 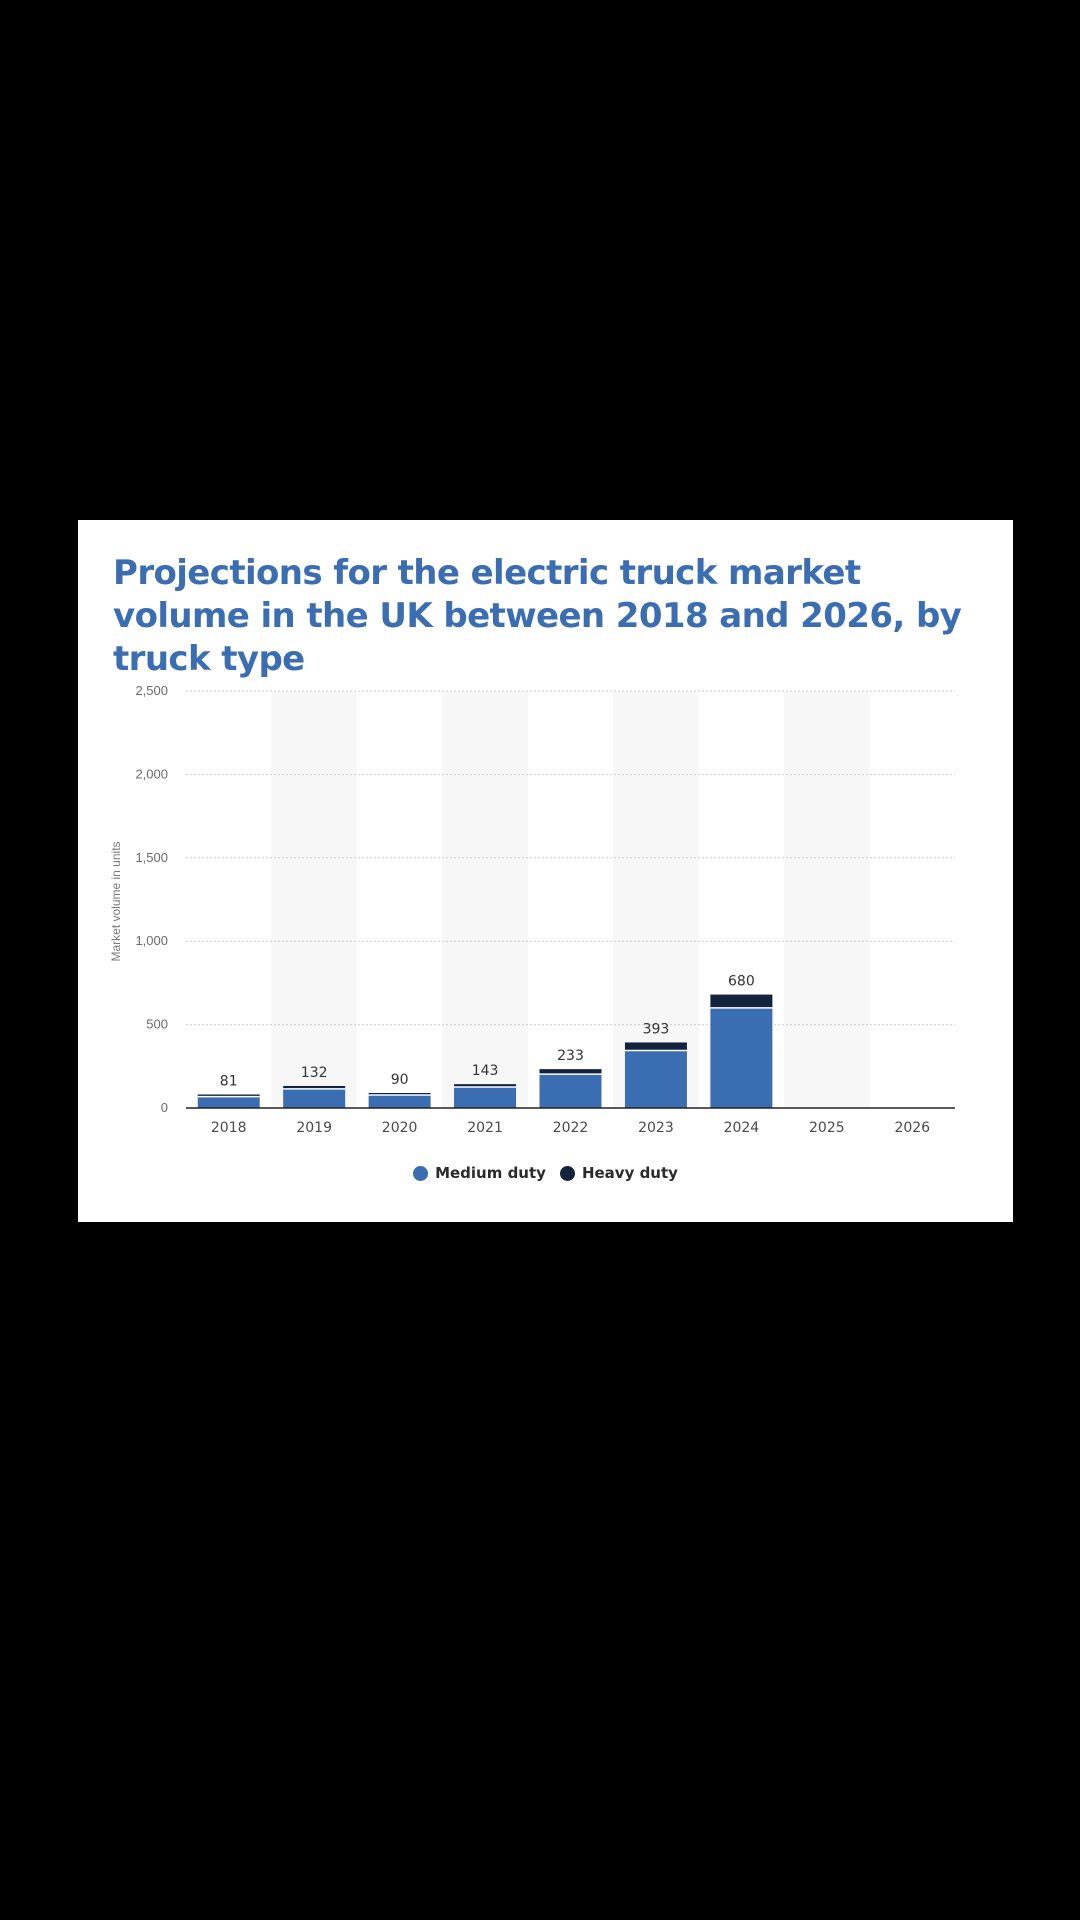 I want to click on x-tick-label: 2021, so click(x=485, y=1128).